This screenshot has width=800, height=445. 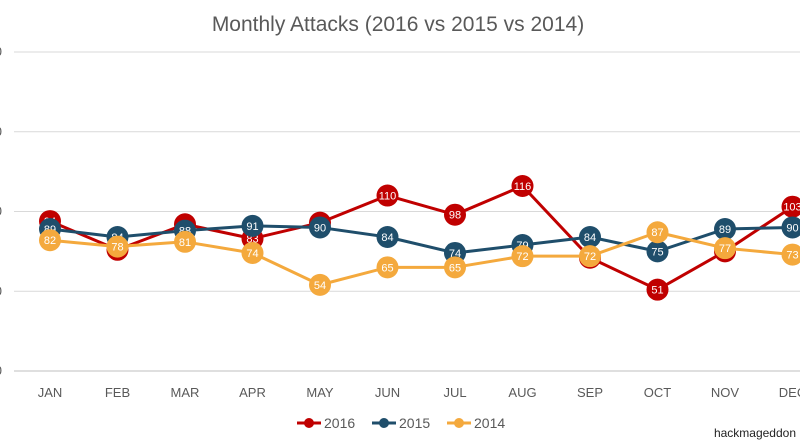 I want to click on data-label: 87, so click(x=657, y=233).